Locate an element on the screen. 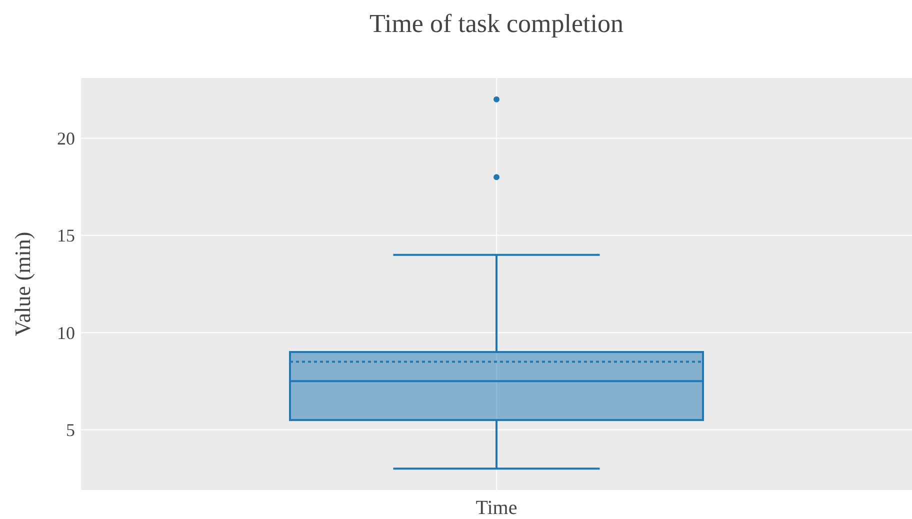 This screenshot has width=912, height=519. chart-title: Time of task completion is located at coordinates (497, 23).